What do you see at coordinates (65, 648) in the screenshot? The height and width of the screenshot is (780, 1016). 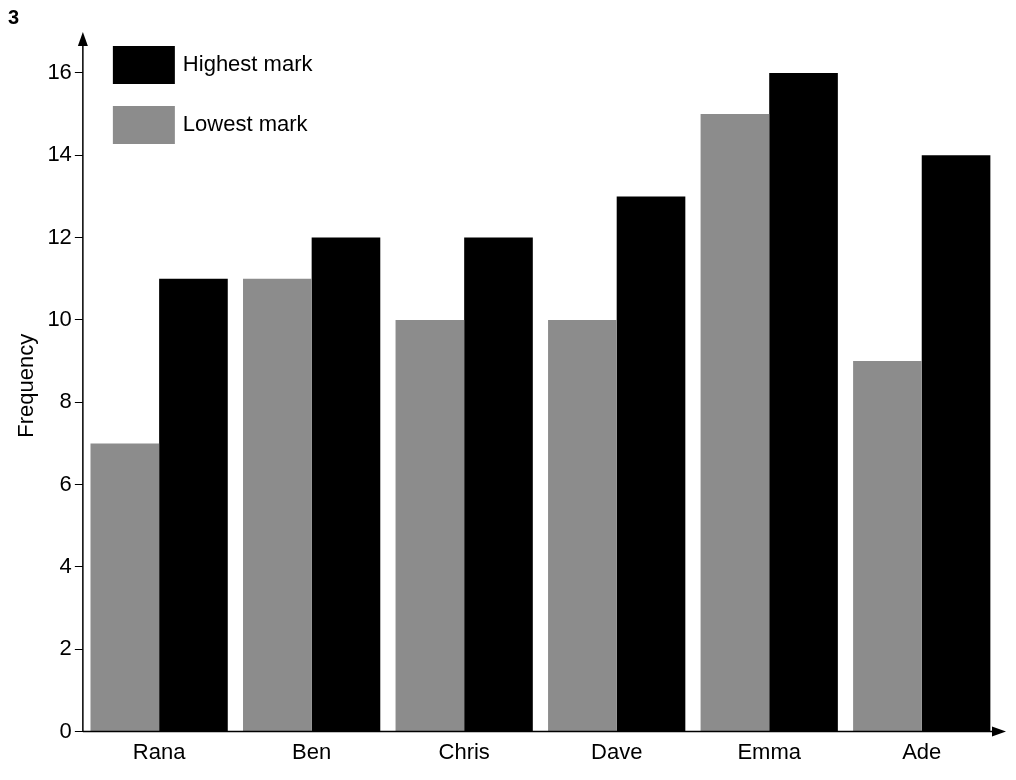 I see `y-tick-label: 2` at bounding box center [65, 648].